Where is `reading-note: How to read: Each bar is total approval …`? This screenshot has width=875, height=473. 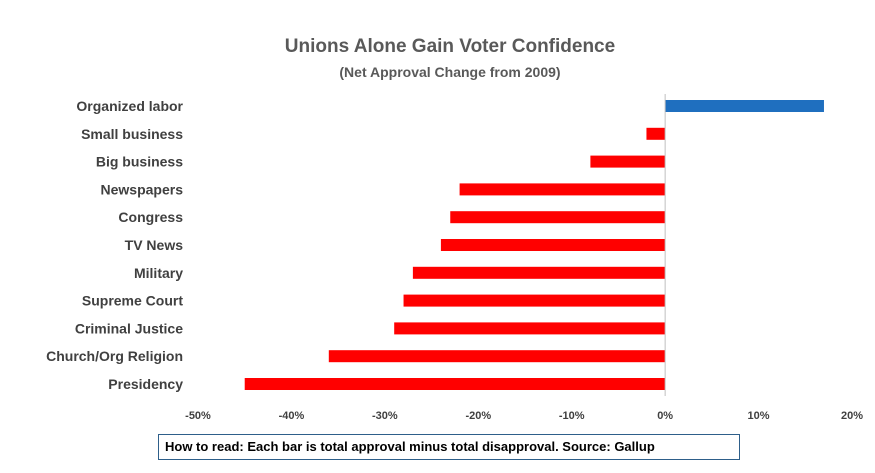 reading-note: How to read: Each bar is total approval … is located at coordinates (449, 447).